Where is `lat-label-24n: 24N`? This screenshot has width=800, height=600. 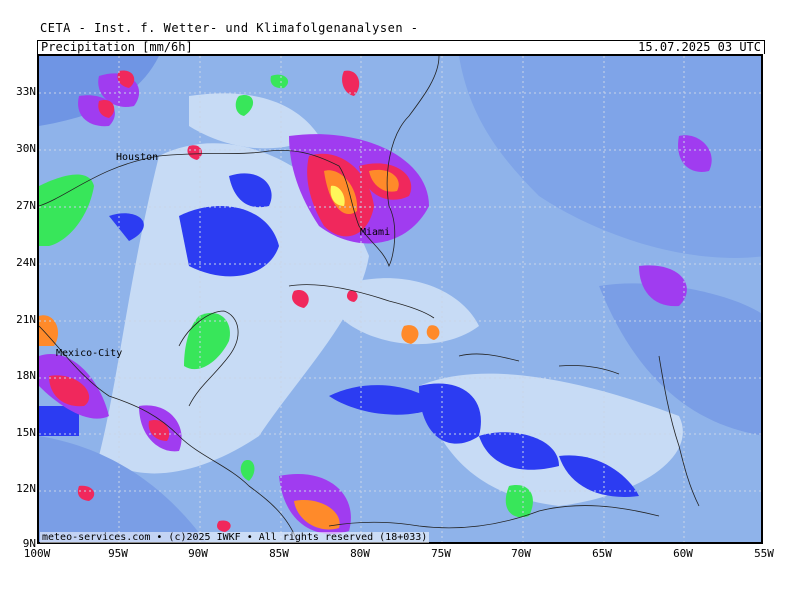
lat-label-24n: 24N is located at coordinates (26, 262).